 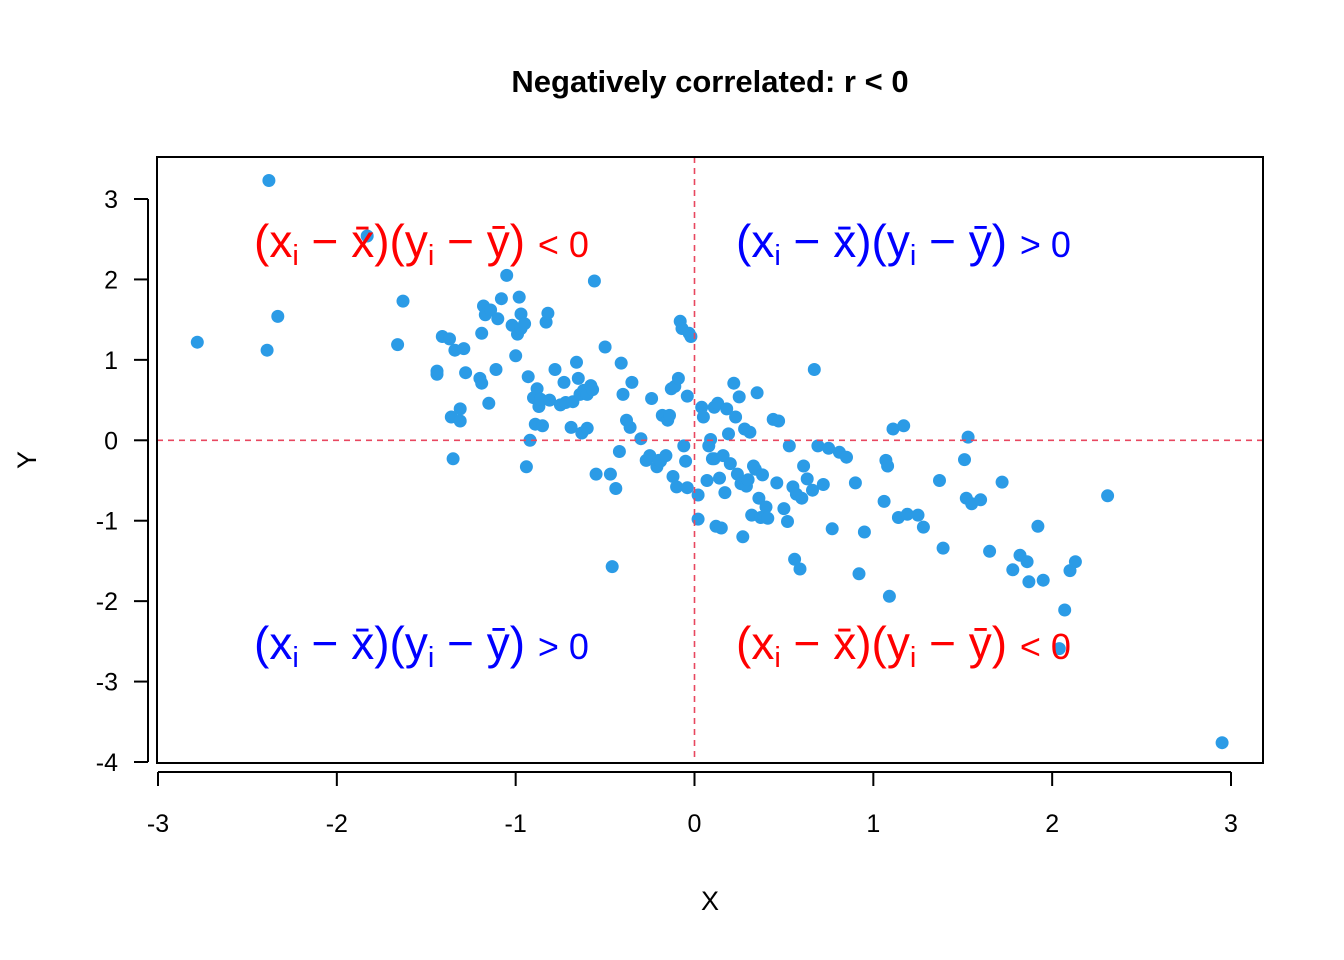 I want to click on x-tick-label: 2, so click(x=1052, y=824).